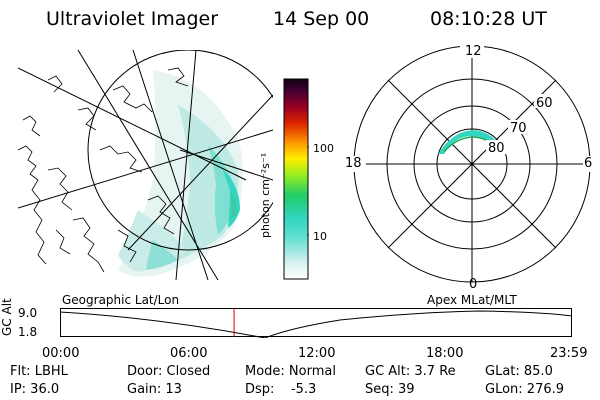 Image resolution: width=600 pixels, height=400 pixels. What do you see at coordinates (35, 389) in the screenshot?
I see `info-ip: IP: 36.0` at bounding box center [35, 389].